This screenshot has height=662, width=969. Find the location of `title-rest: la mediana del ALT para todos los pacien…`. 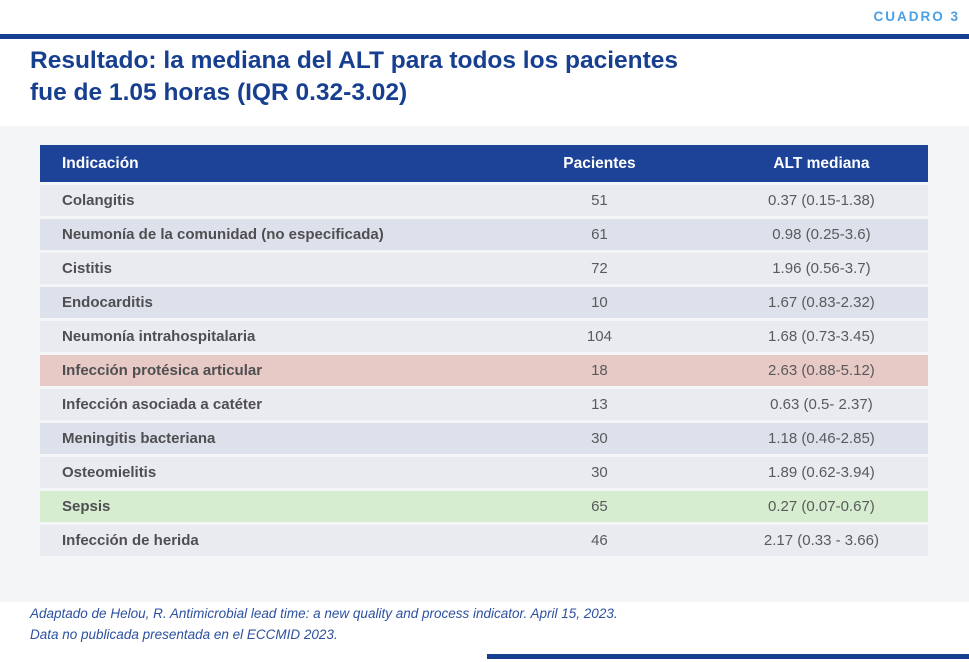

title-rest: la mediana del ALT para todos los pacien… is located at coordinates (417, 60).